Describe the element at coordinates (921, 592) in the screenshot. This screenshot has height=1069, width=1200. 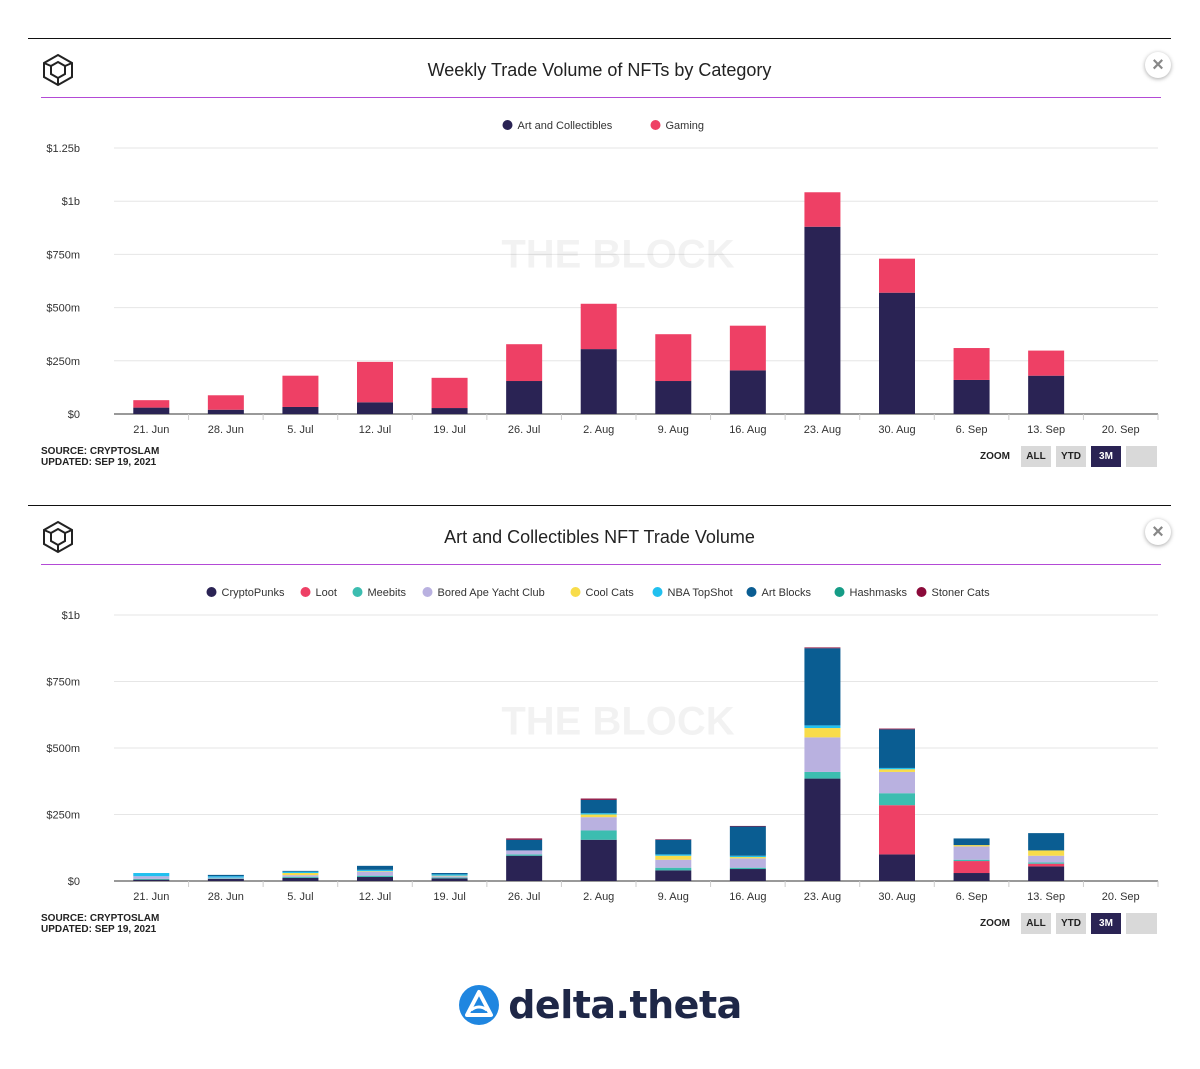
I see `legend-marker-stoner-cats` at that location.